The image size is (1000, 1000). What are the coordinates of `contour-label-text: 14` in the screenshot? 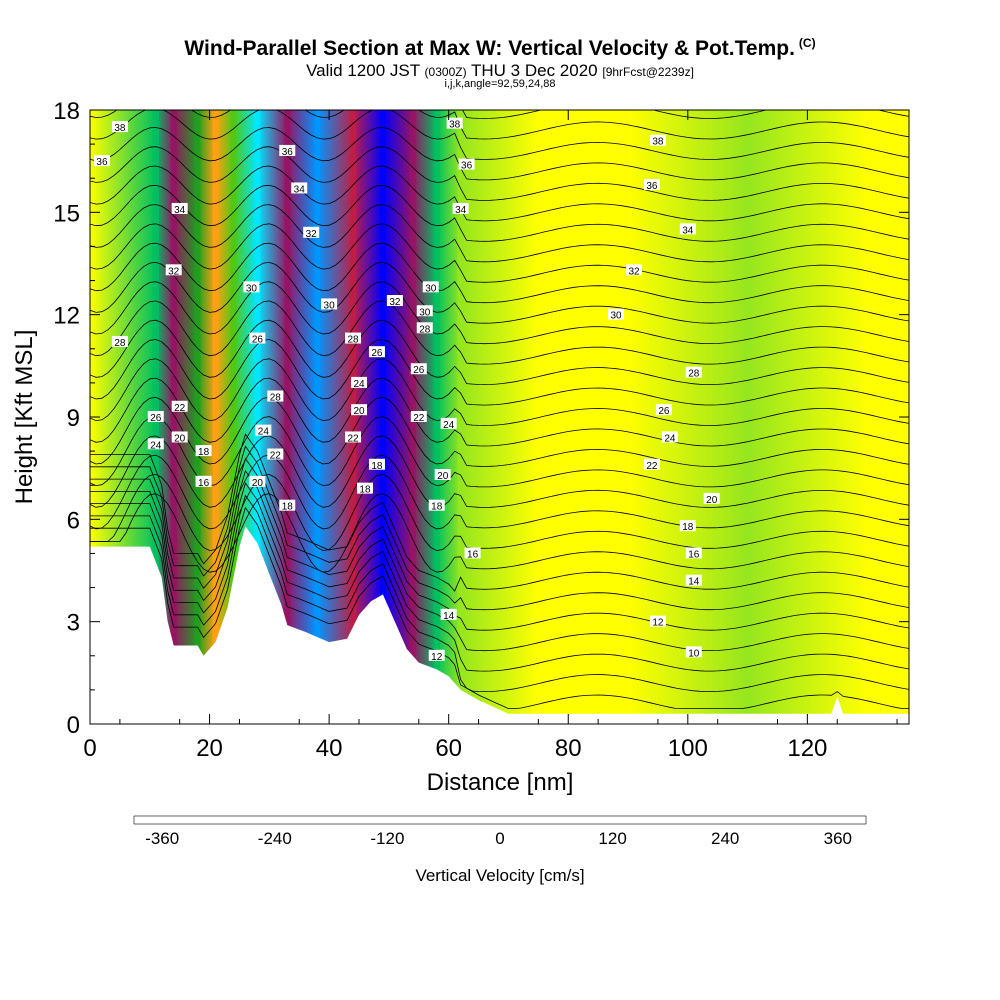 It's located at (449, 616).